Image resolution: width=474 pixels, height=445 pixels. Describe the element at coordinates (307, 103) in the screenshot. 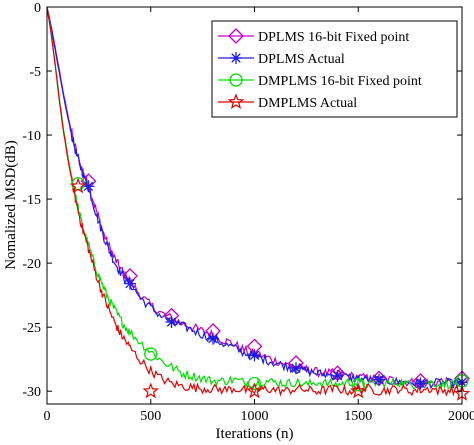

I see `legend-label: DMPLMS Actual` at that location.